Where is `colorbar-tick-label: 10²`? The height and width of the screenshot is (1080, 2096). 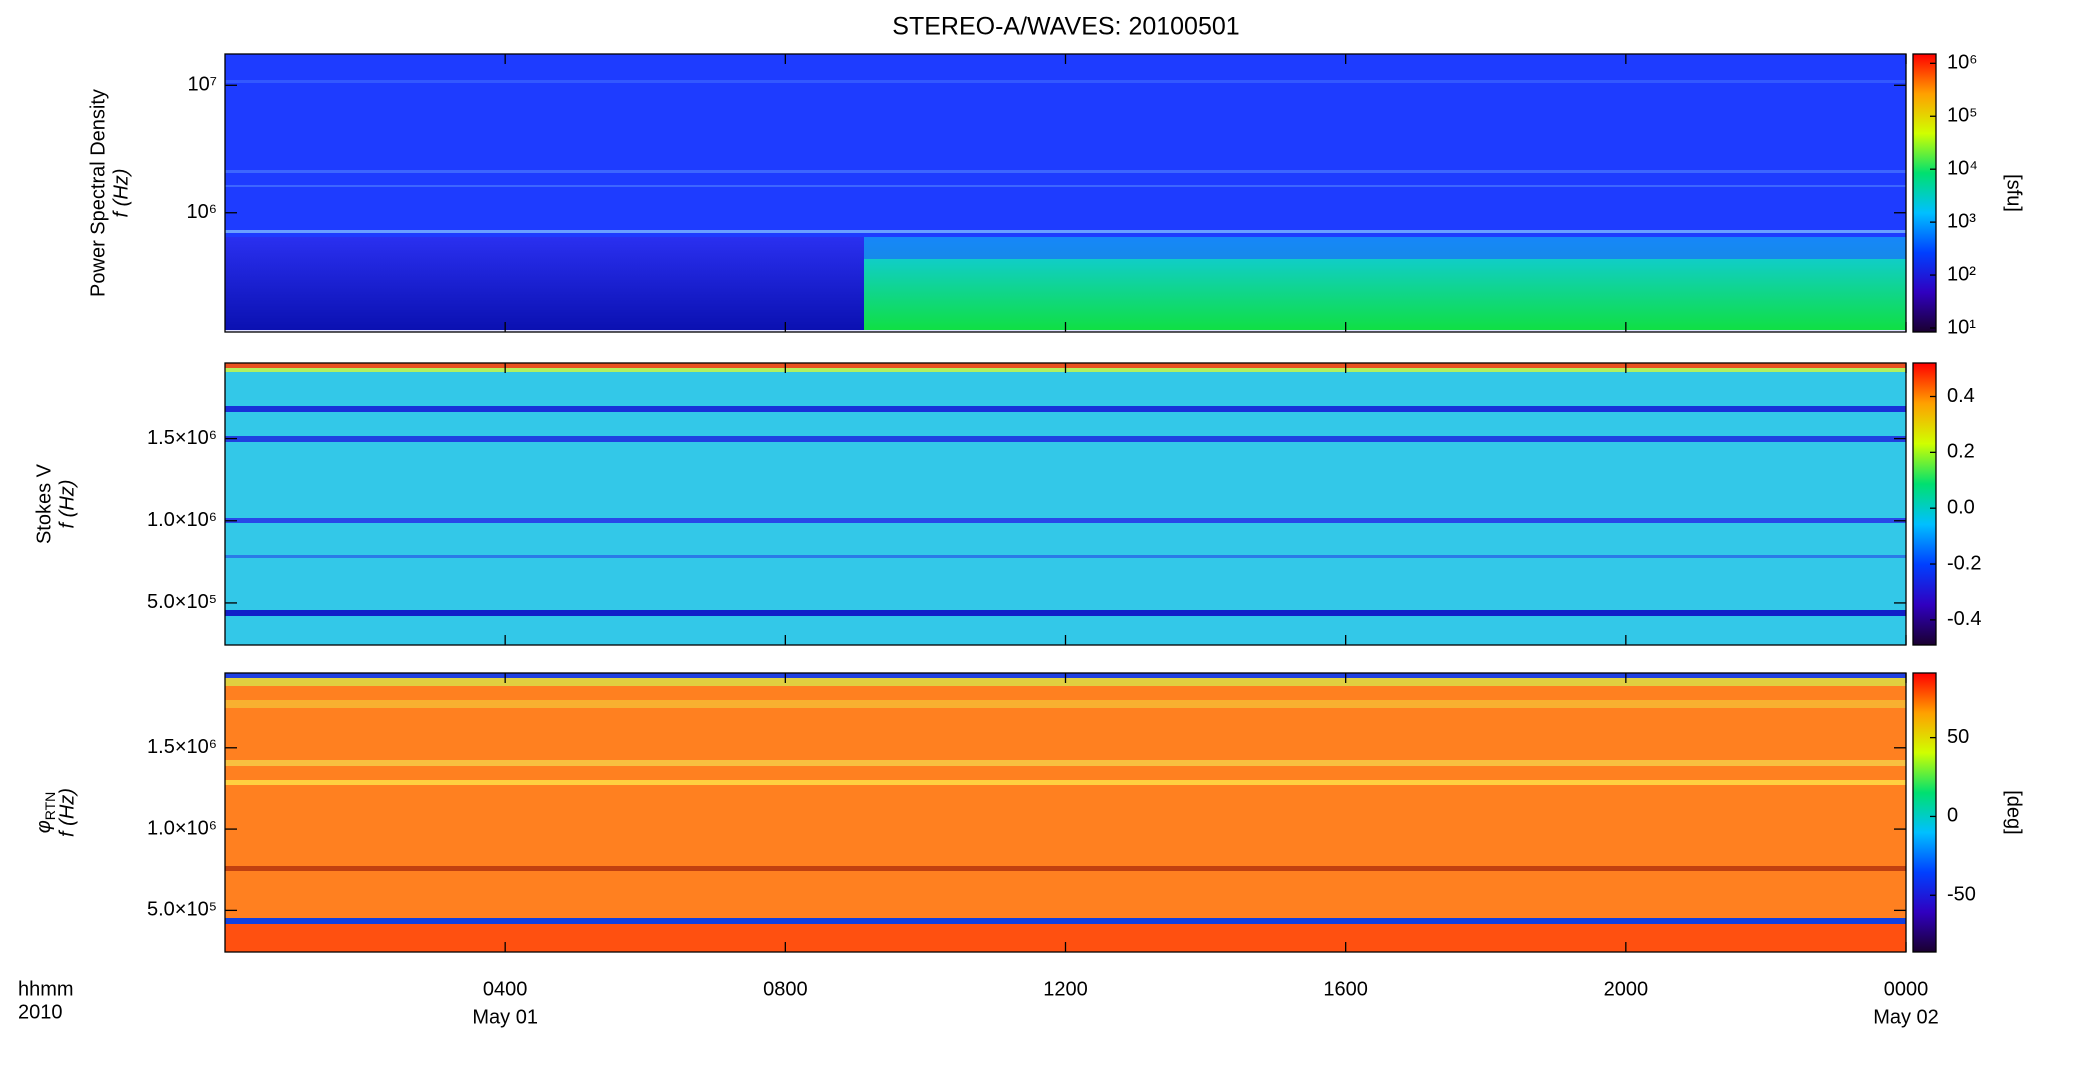 colorbar-tick-label: 10² is located at coordinates (1961, 274).